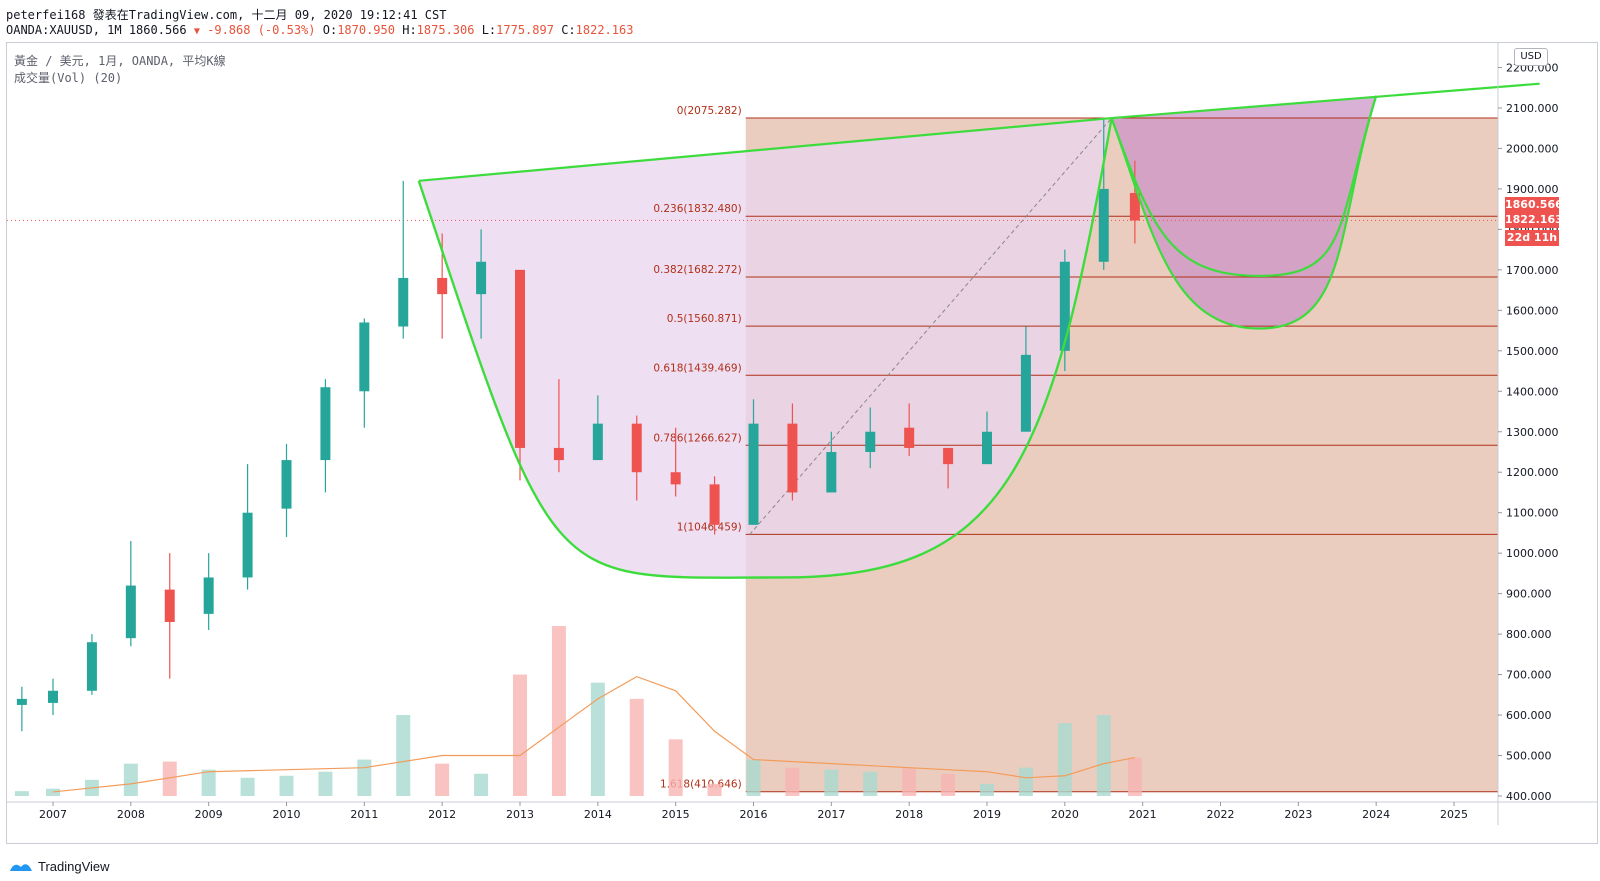 This screenshot has width=1600, height=881. What do you see at coordinates (1532, 148) in the screenshot?
I see `y-tick-label: 2000.000` at bounding box center [1532, 148].